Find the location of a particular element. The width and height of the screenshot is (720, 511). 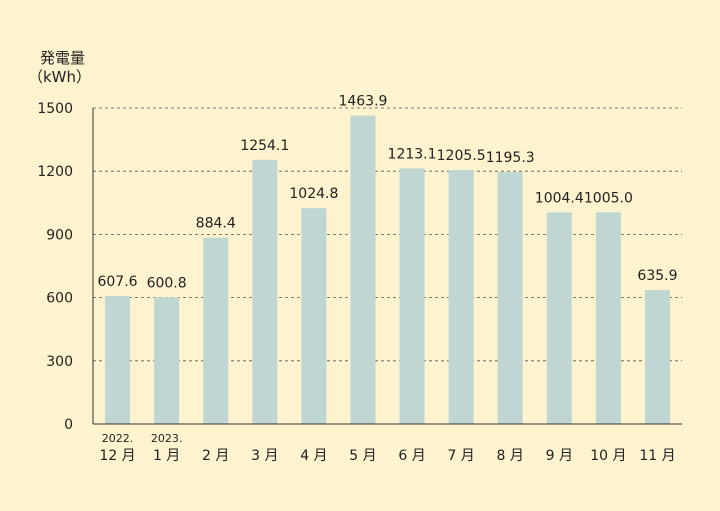

y-tick-label: 0 is located at coordinates (68, 425).